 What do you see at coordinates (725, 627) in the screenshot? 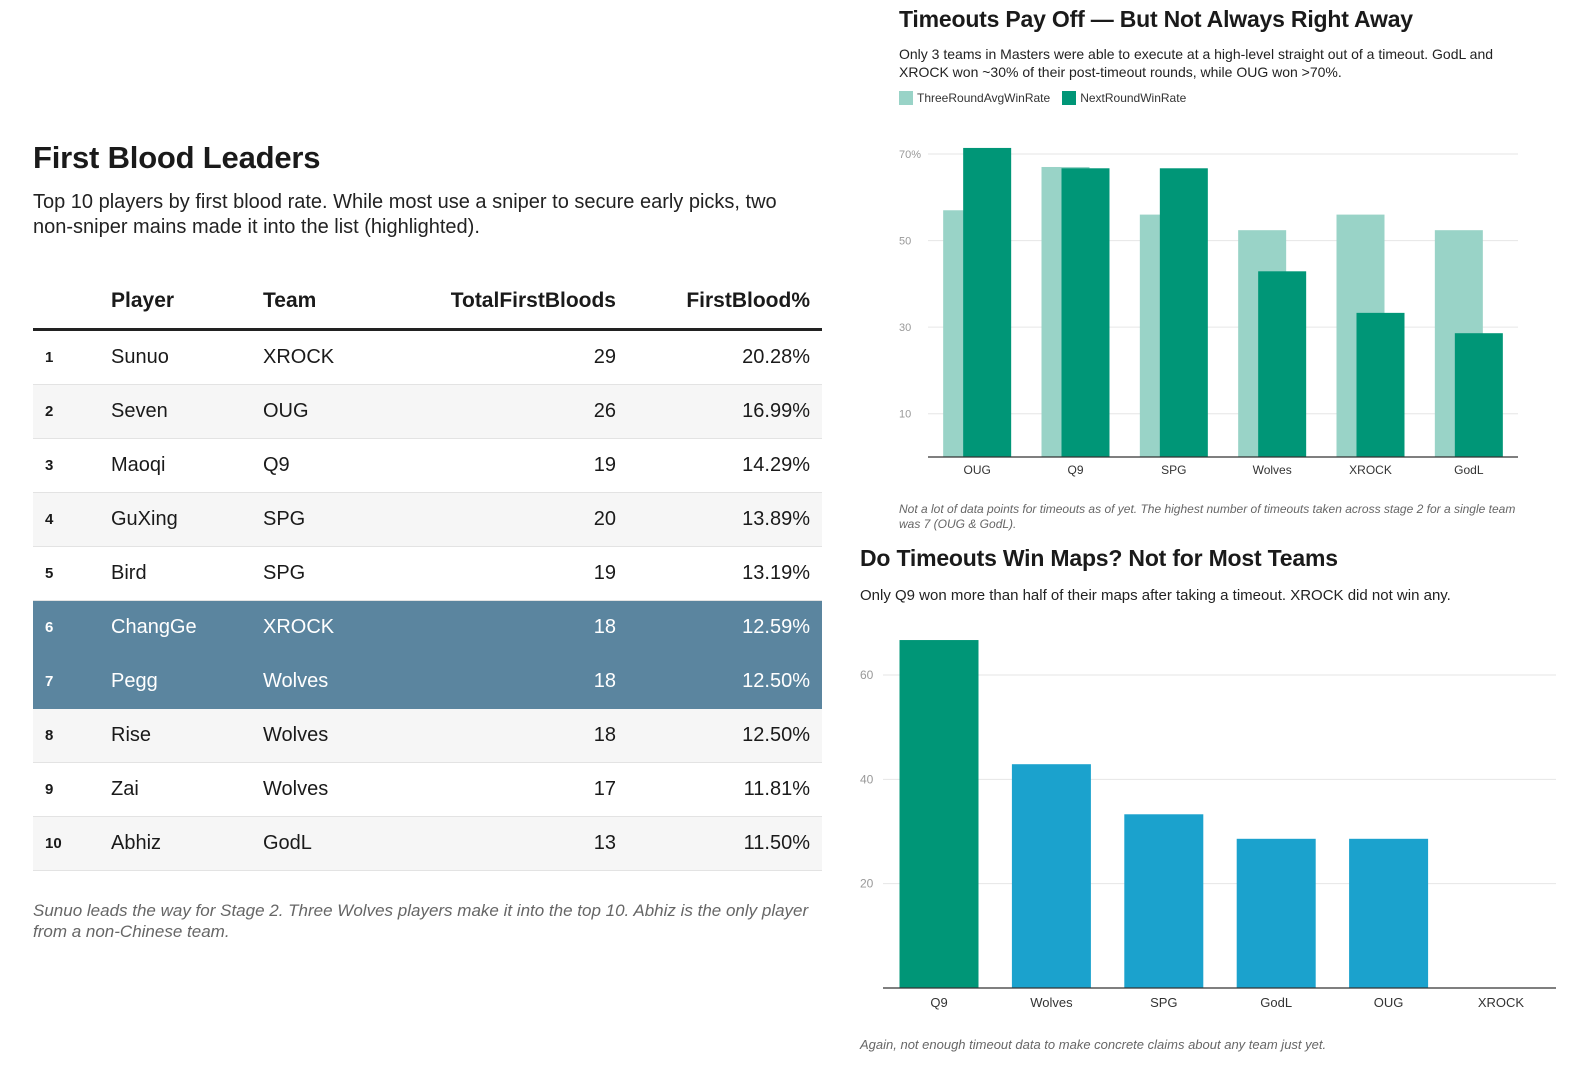
I see `cell-first-blood-pct: 12.59%` at bounding box center [725, 627].